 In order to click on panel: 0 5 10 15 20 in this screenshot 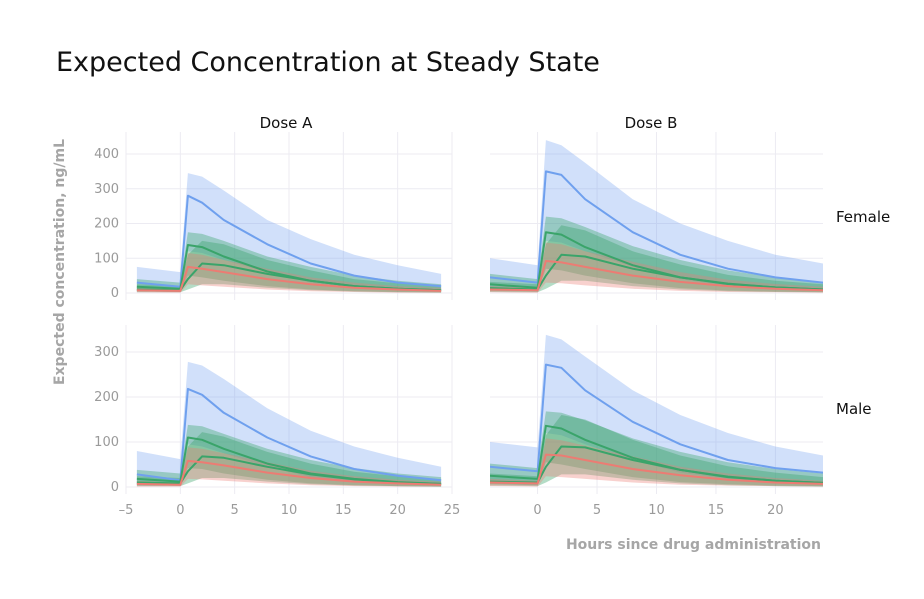, I will do `click(656, 421)`.